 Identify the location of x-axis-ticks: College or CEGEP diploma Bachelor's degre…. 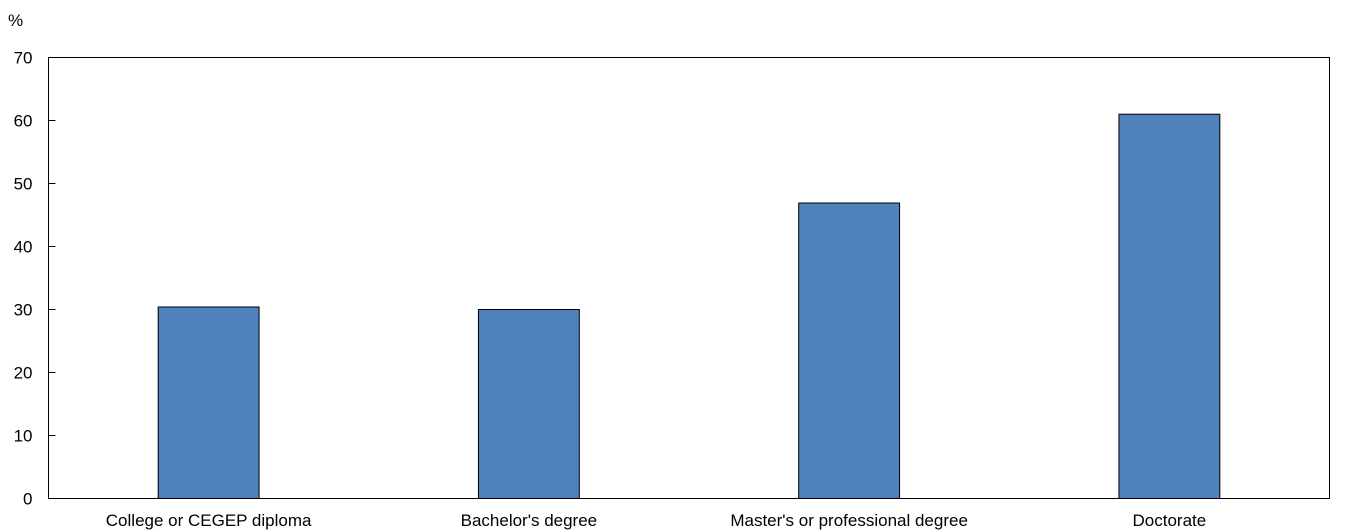
(656, 520).